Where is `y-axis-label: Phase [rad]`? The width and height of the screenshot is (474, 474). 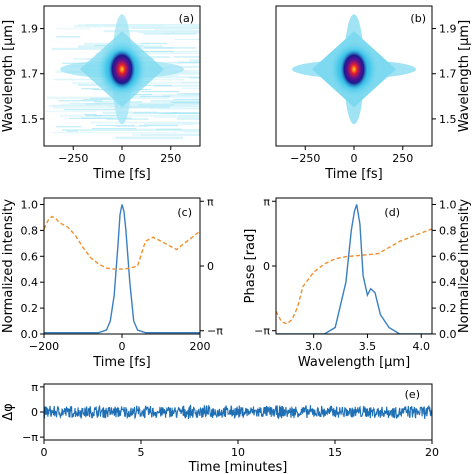
y-axis-label: Phase [rad] is located at coordinates (250, 266).